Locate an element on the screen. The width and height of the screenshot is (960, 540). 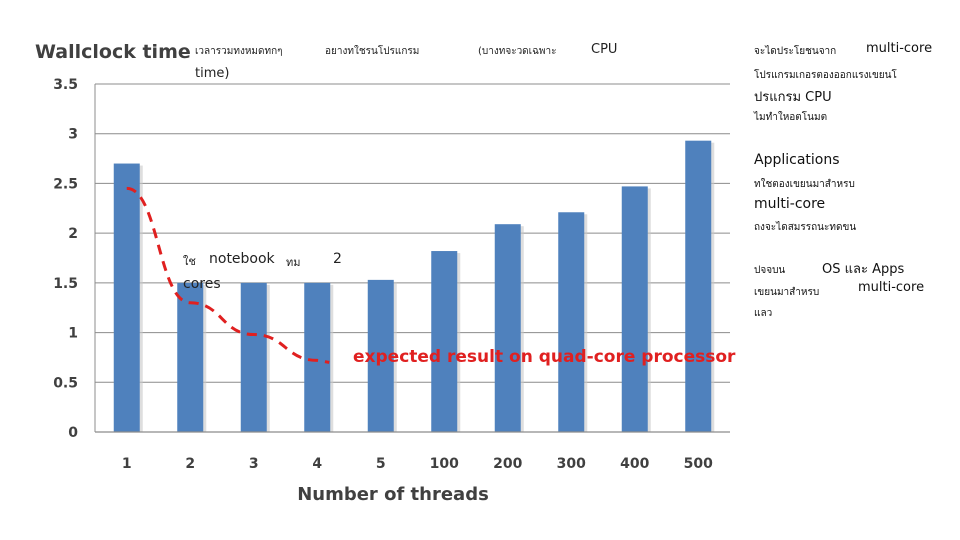
y-tick-label: 1 is located at coordinates (73, 334).